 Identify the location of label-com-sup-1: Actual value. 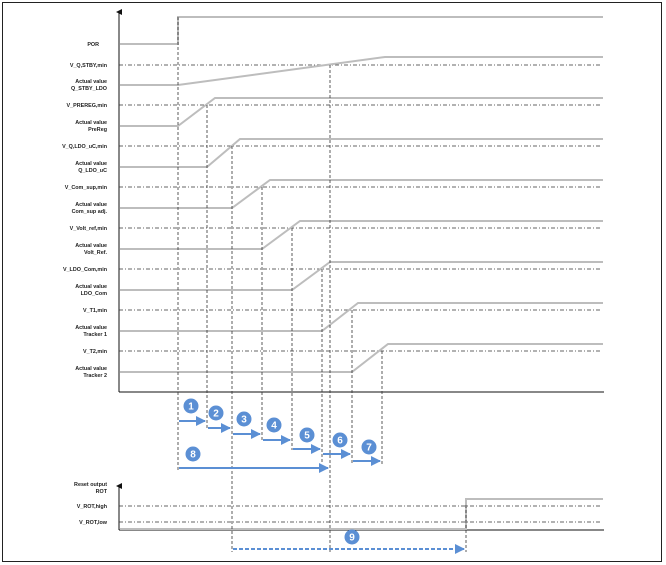
(91, 205).